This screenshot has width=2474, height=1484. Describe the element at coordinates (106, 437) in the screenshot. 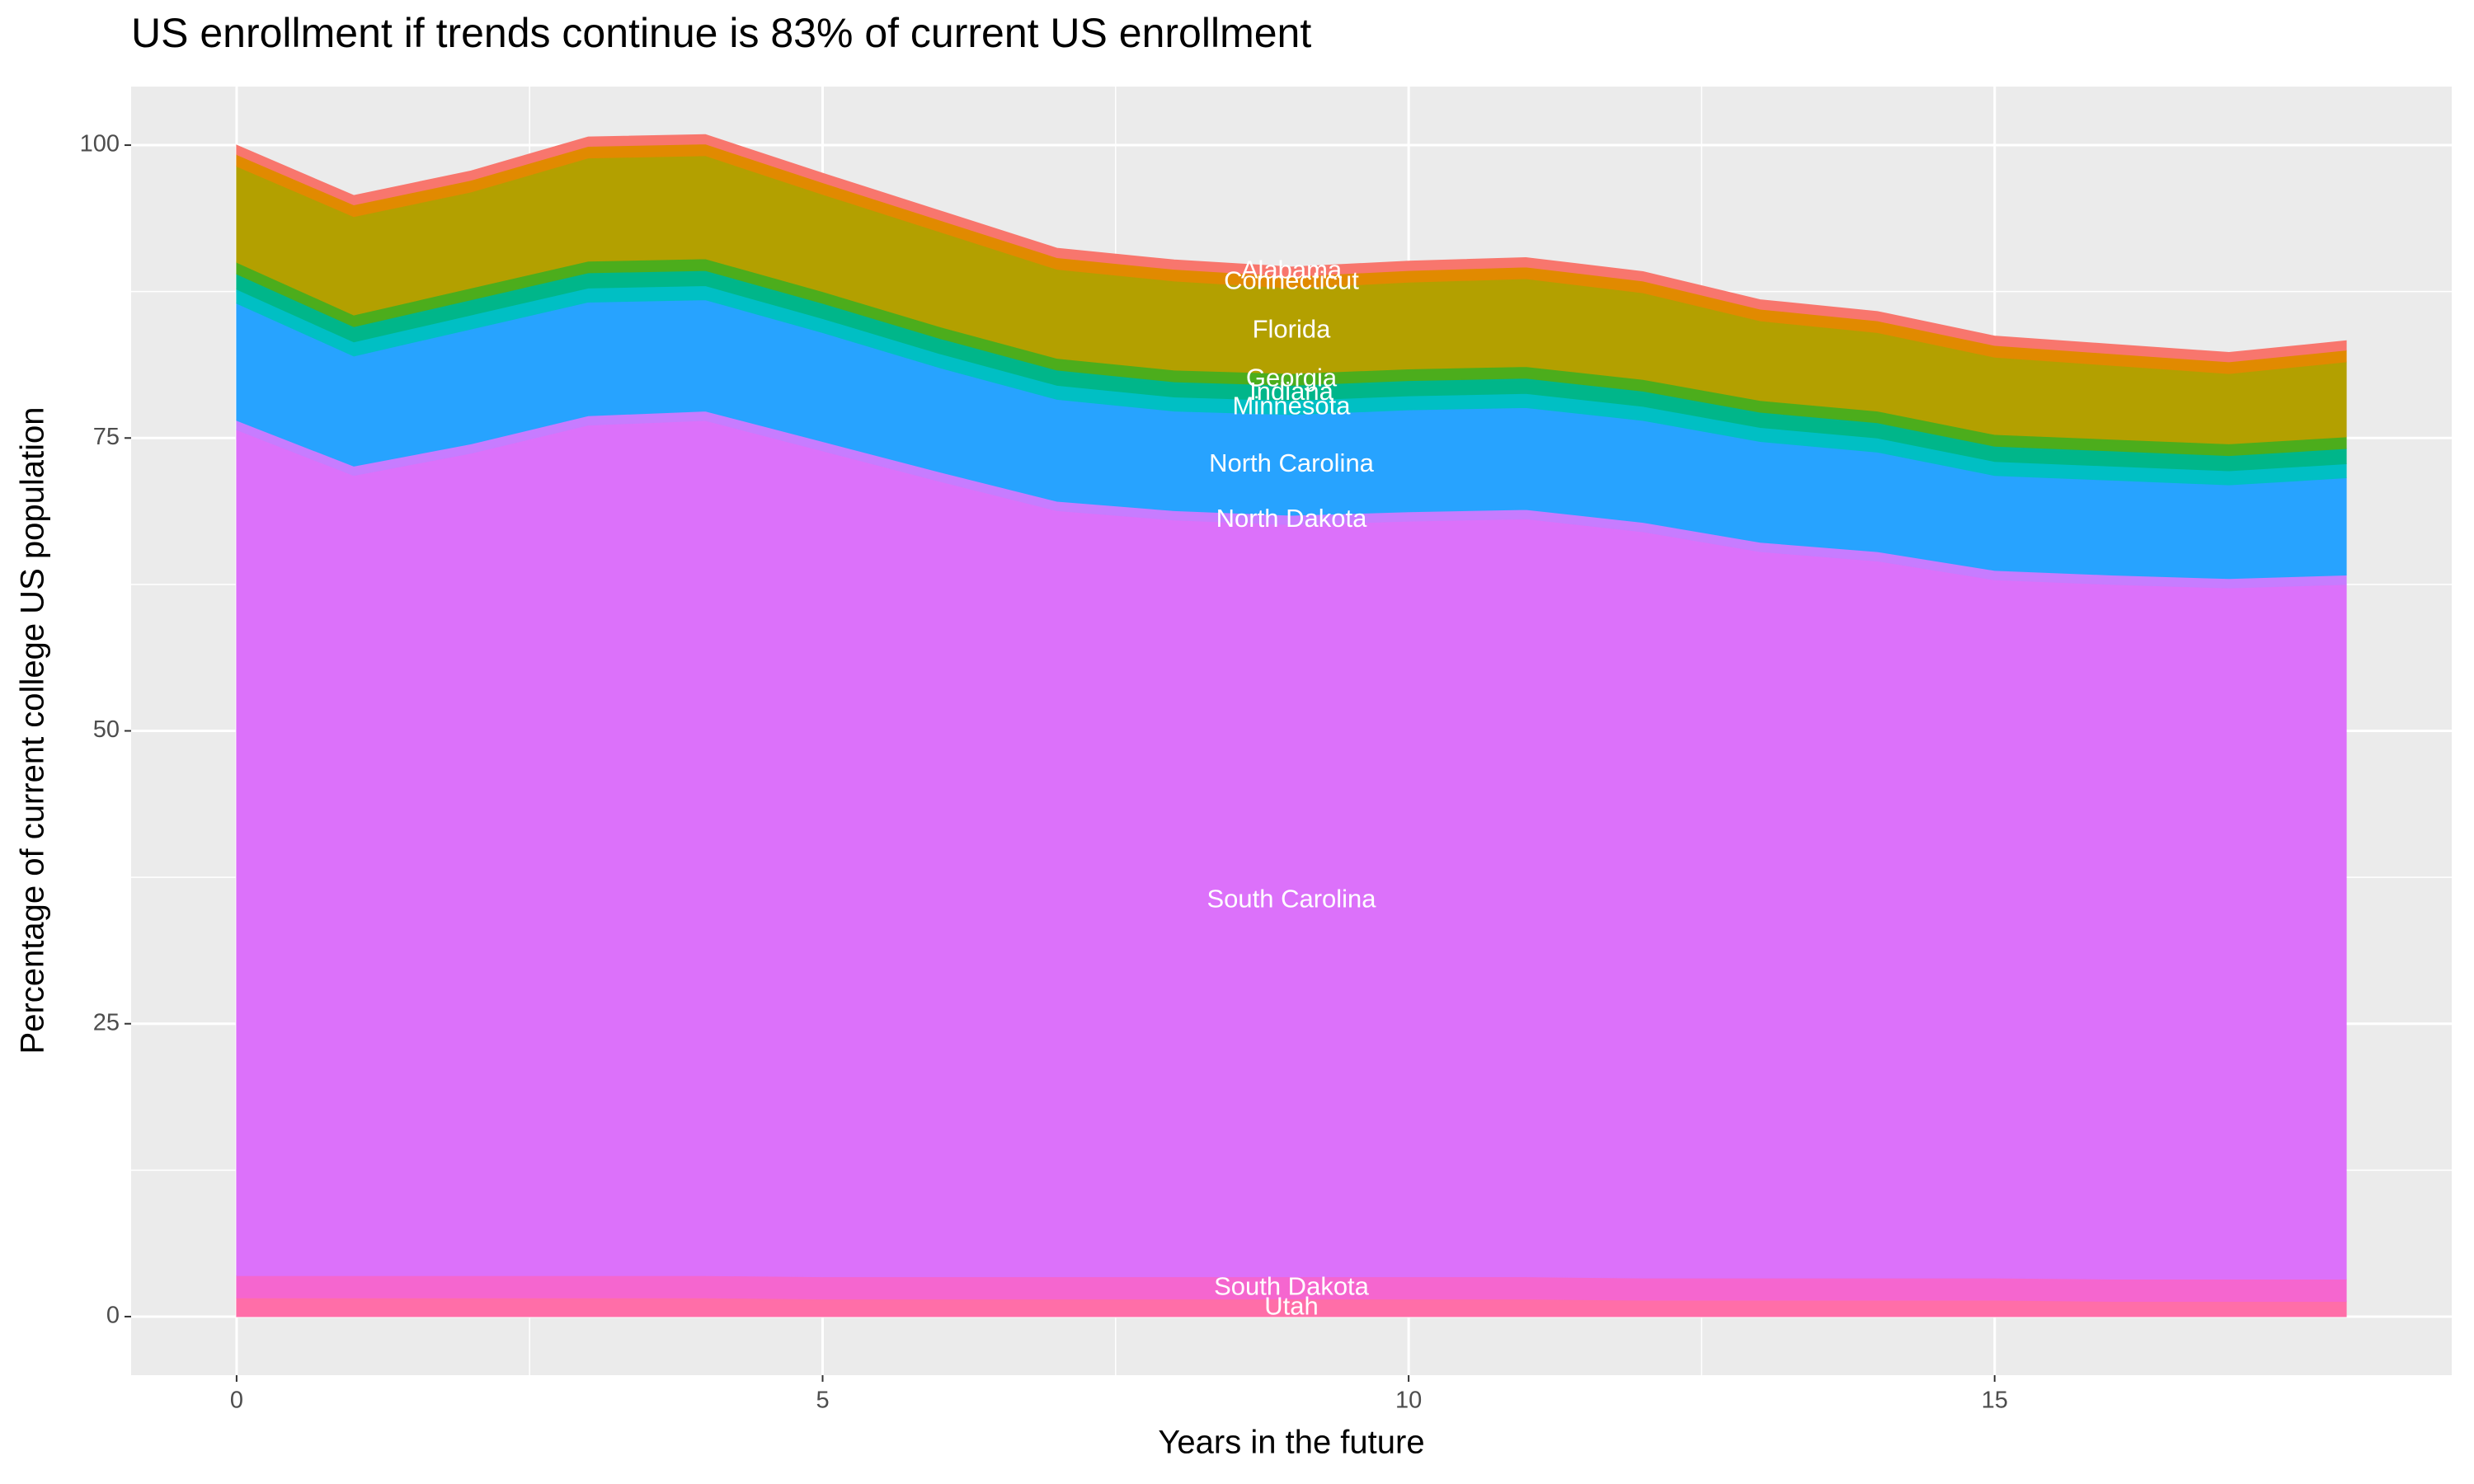

I see `y-tick-label: 75` at that location.